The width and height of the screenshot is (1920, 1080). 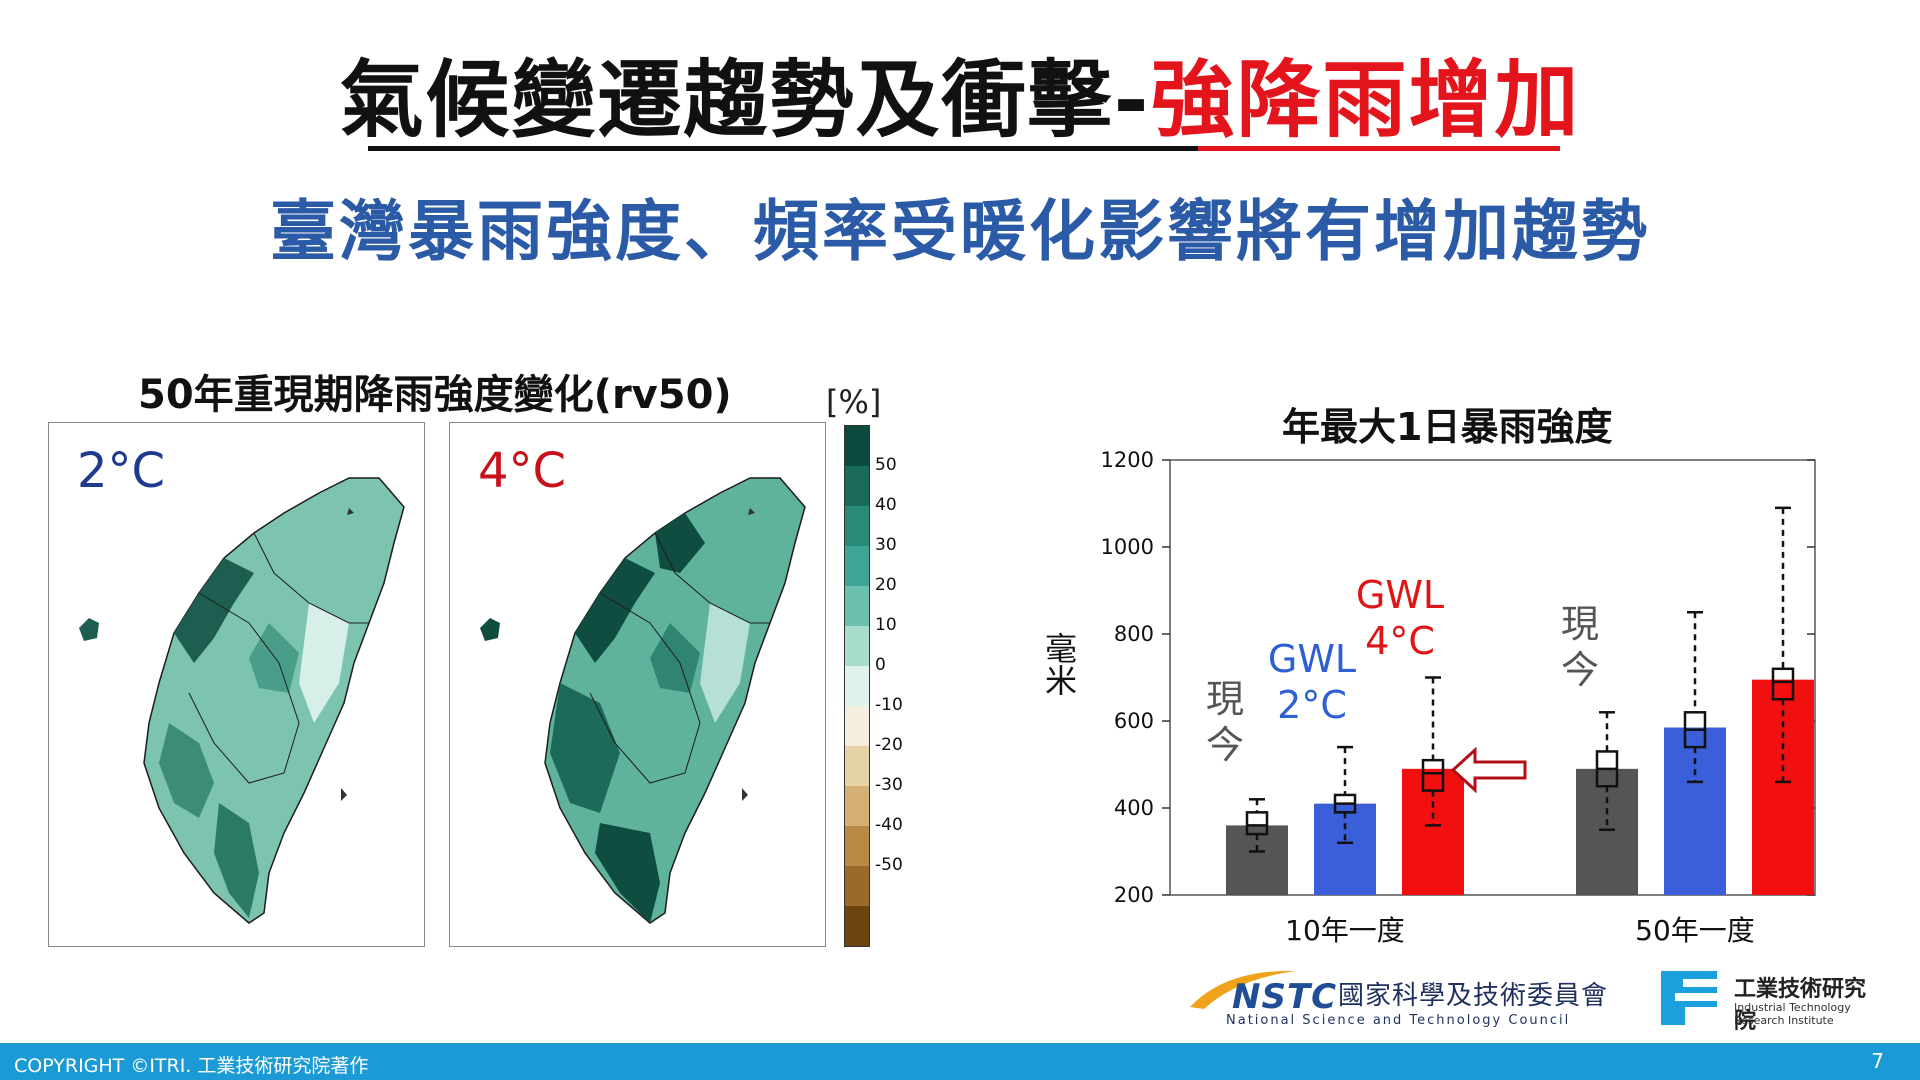 I want to click on page-number: 7, so click(x=1877, y=1061).